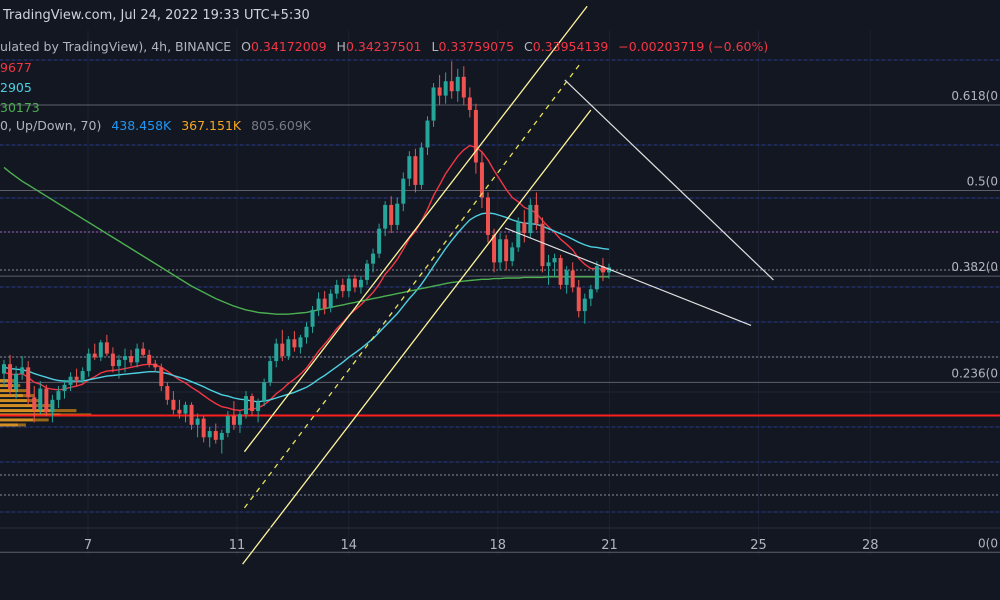  I want to click on change-value: −0.00203719 (−0.60%), so click(693, 46).